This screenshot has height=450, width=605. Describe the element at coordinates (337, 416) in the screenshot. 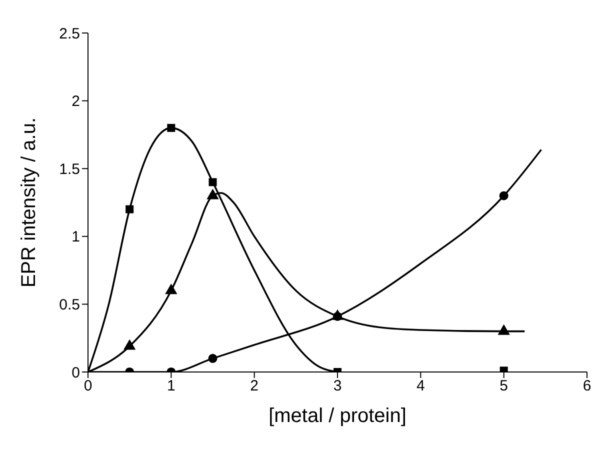

I see `x-axis-title: [metal / protein]` at that location.